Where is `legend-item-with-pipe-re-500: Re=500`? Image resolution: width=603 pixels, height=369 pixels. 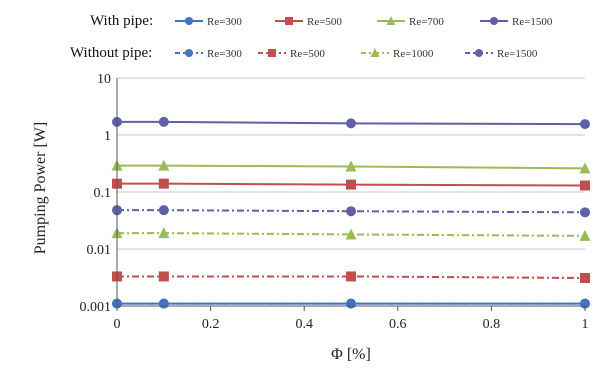 legend-item-with-pipe-re-500: Re=500 is located at coordinates (308, 22).